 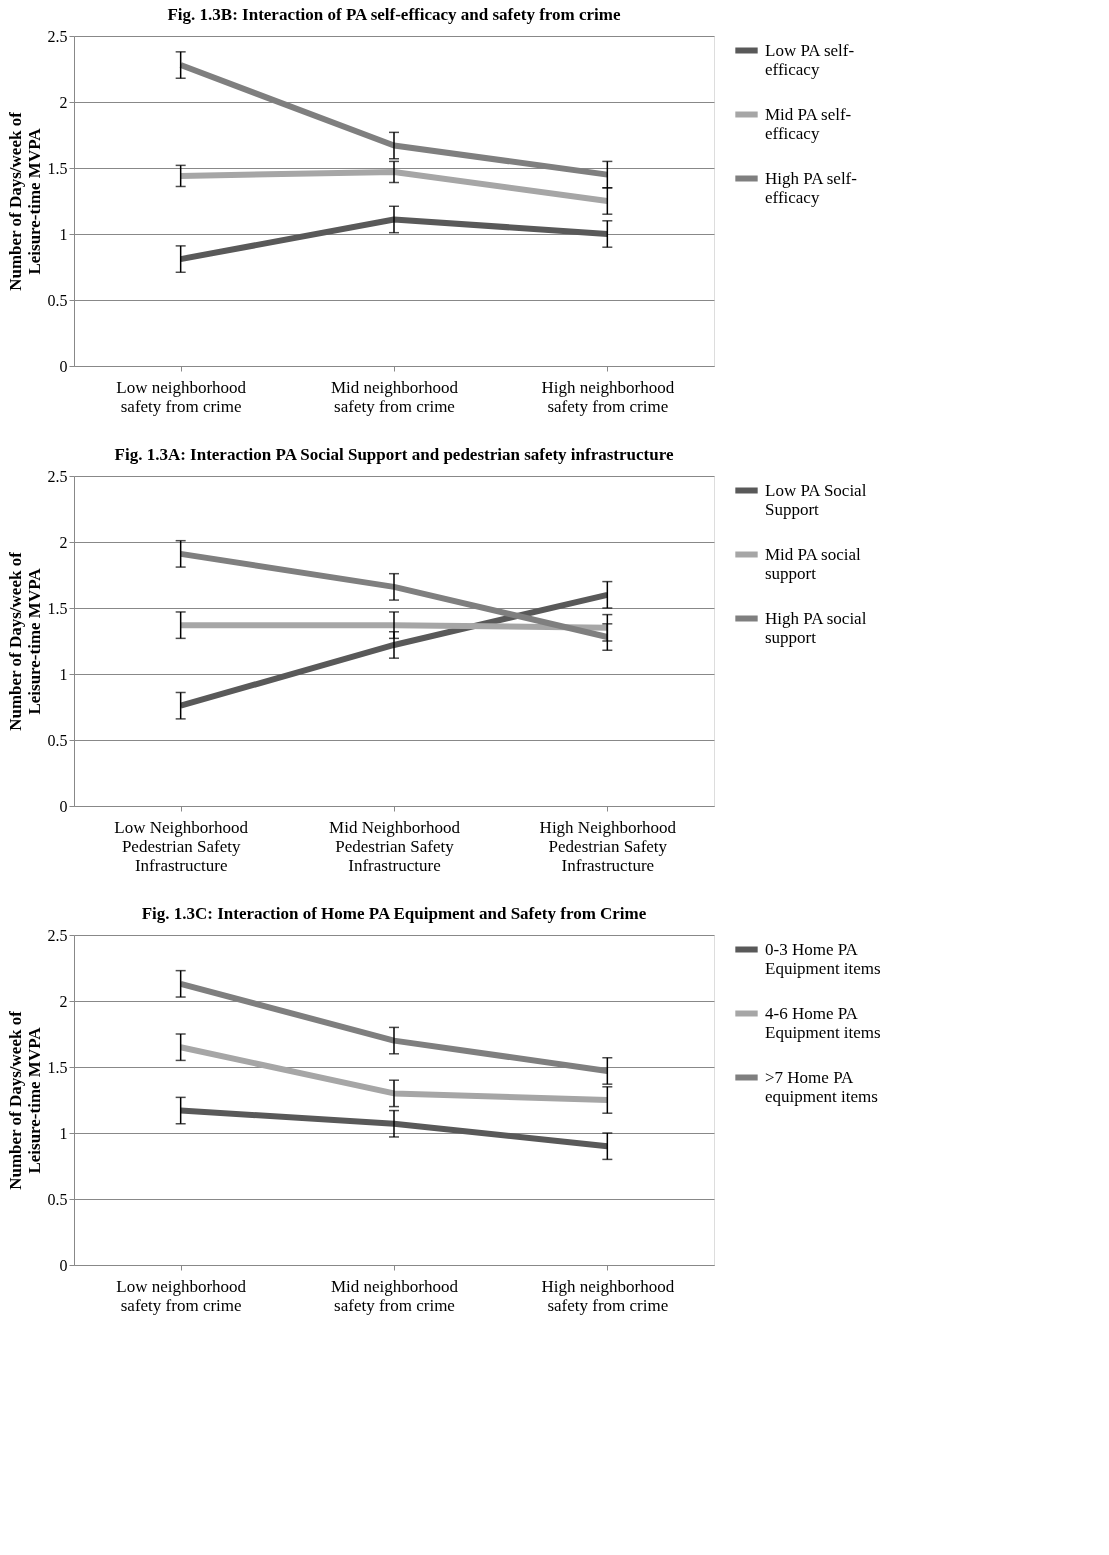 I want to click on legend-label: 4-6 Home PA Equipment items, so click(x=823, y=1022).